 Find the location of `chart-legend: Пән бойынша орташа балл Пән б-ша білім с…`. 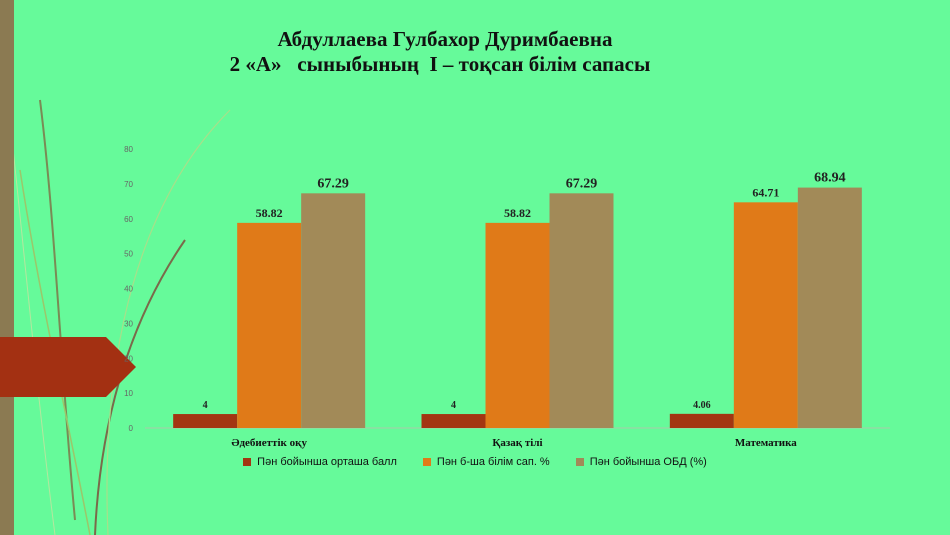

chart-legend: Пән бойынша орташа балл Пән б-ша білім с… is located at coordinates (475, 462).